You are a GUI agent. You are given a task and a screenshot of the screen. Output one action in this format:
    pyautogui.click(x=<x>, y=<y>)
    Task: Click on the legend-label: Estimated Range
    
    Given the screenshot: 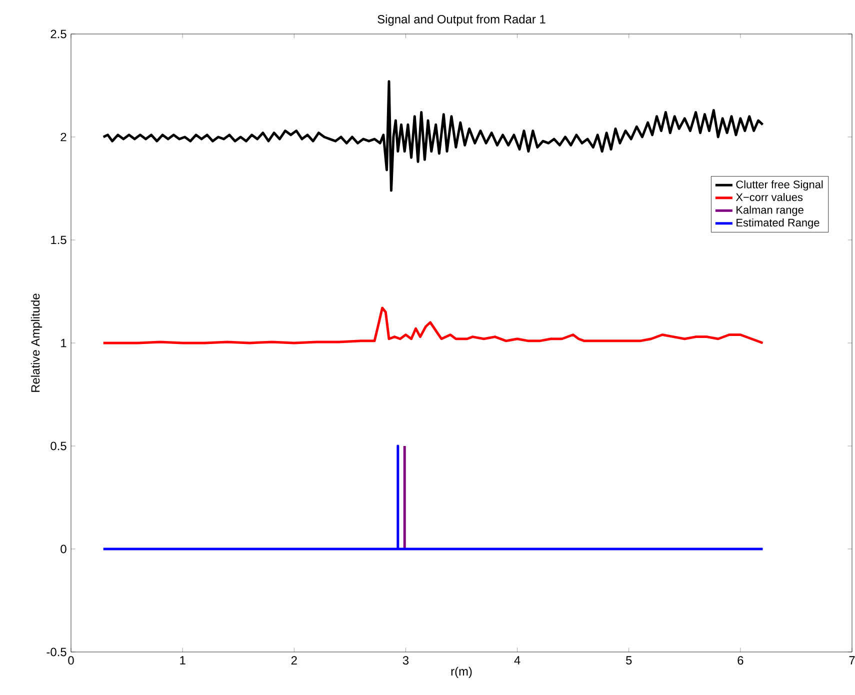 What is the action you would take?
    pyautogui.click(x=778, y=223)
    